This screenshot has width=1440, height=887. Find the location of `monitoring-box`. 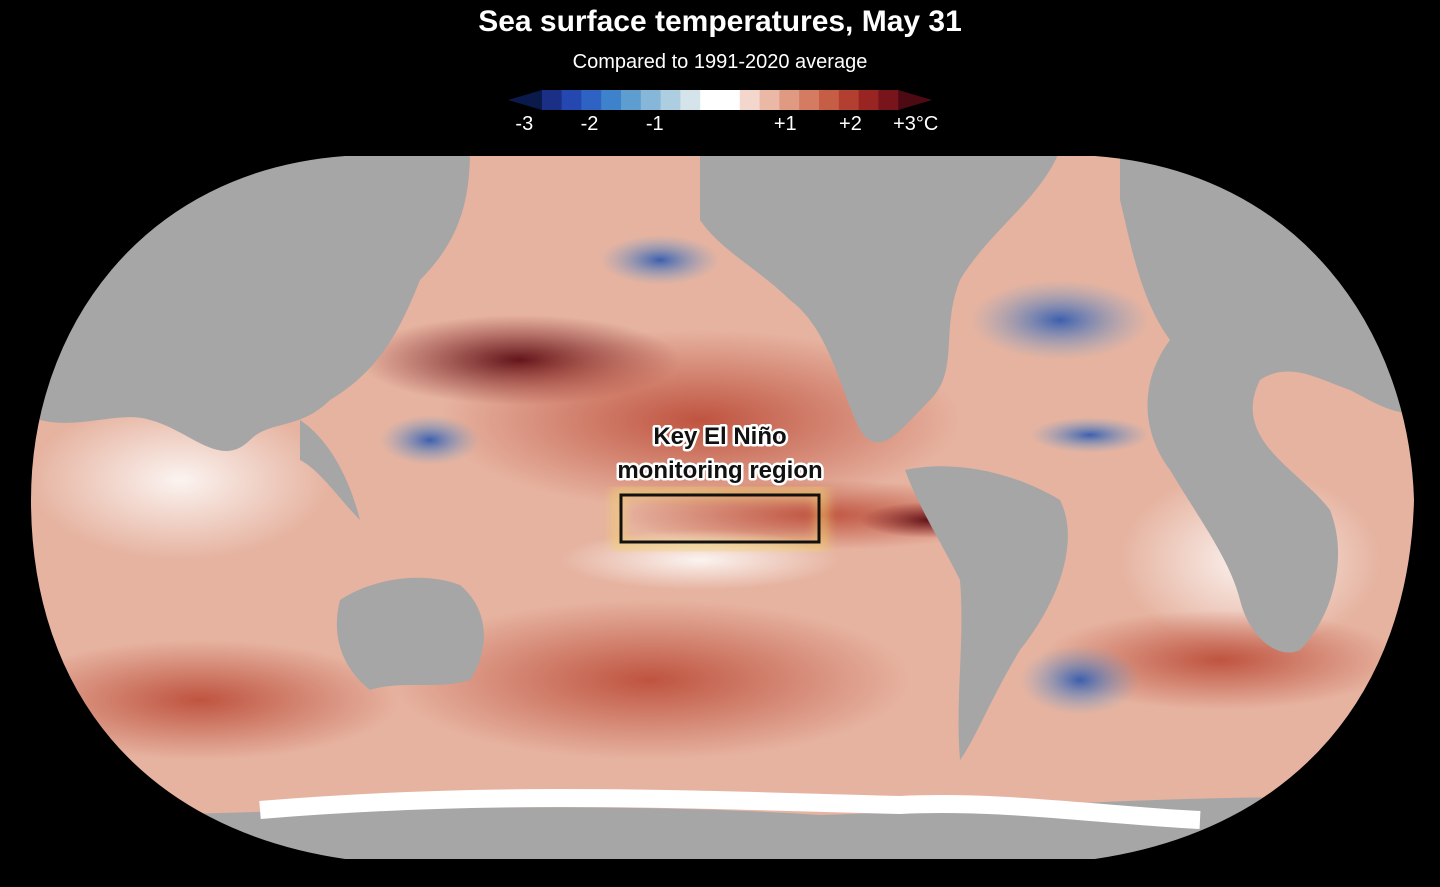

monitoring-box is located at coordinates (720, 518).